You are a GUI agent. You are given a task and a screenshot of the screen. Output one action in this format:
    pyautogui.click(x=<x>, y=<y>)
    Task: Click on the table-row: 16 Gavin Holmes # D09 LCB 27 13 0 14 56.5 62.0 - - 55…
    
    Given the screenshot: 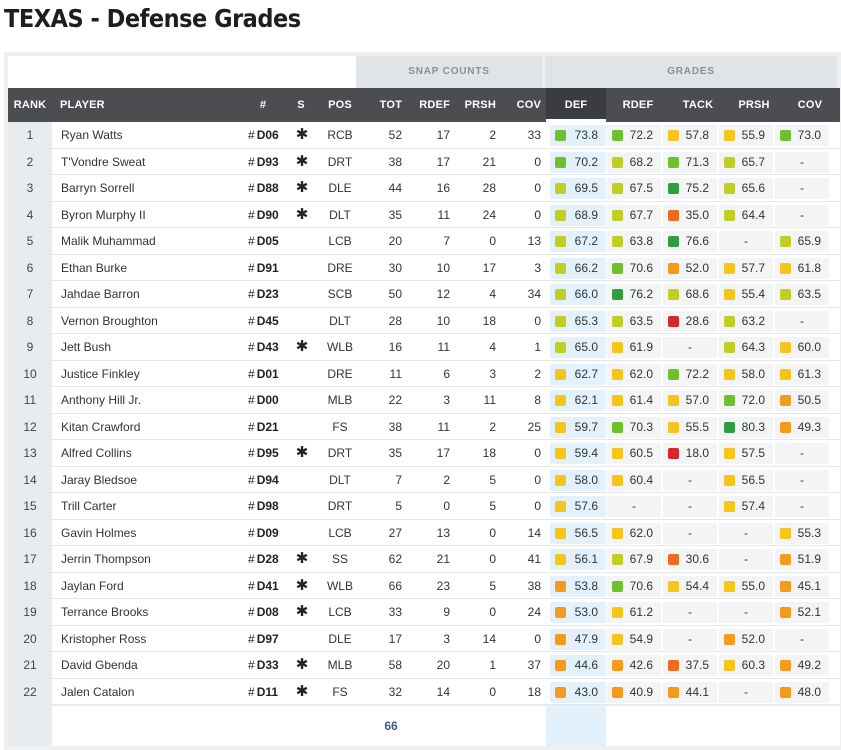 What is the action you would take?
    pyautogui.click(x=424, y=532)
    